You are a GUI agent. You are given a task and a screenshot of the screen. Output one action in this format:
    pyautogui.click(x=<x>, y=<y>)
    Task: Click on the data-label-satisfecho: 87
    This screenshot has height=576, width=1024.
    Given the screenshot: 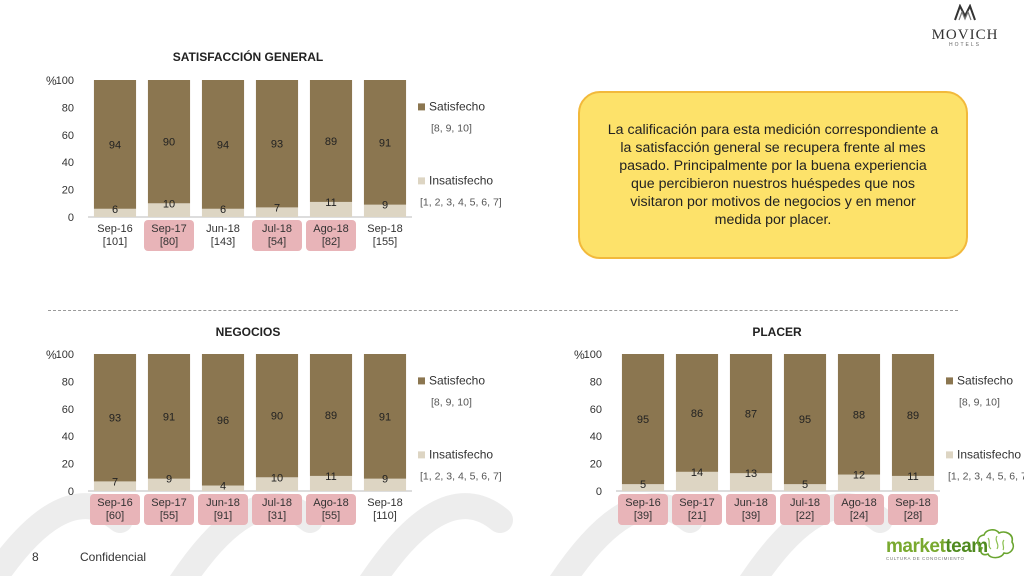 What is the action you would take?
    pyautogui.click(x=751, y=415)
    